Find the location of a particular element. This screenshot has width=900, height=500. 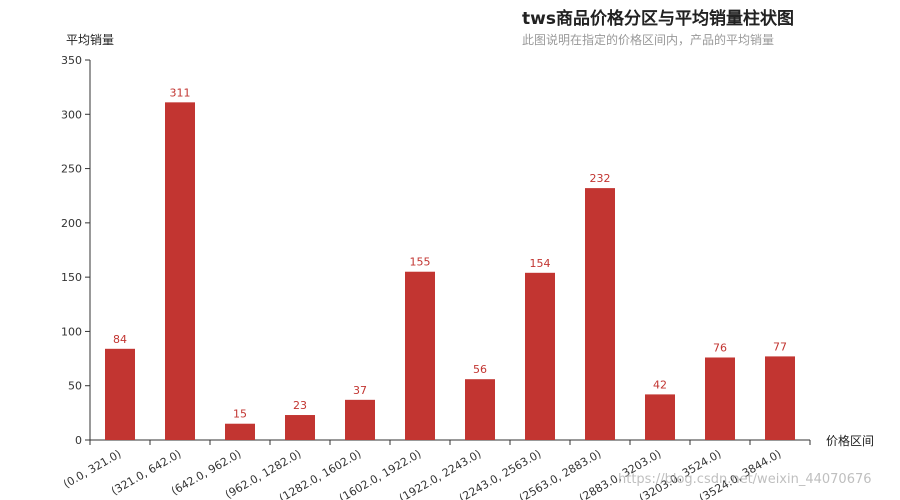

bar-value-label: 84 is located at coordinates (120, 339).